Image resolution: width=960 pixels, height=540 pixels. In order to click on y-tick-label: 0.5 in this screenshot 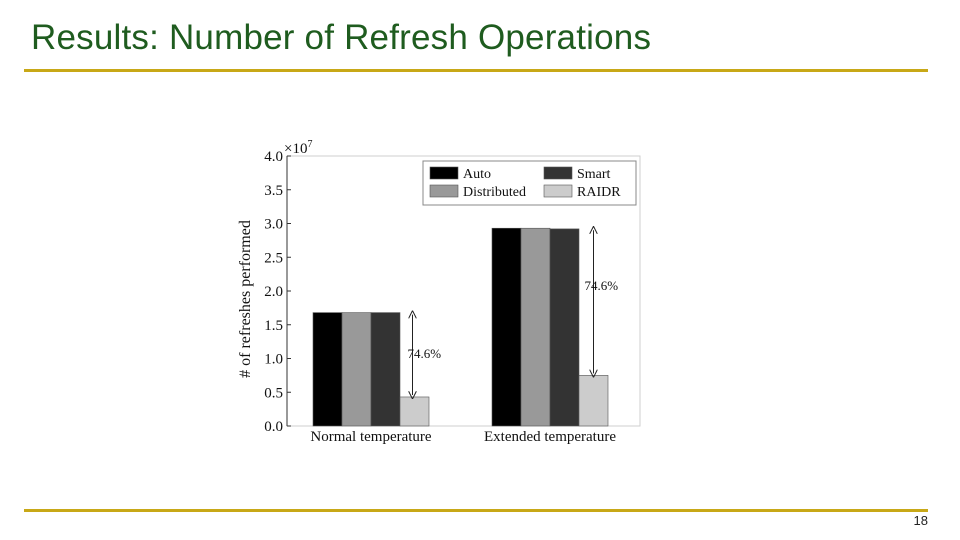, I will do `click(273, 393)`.